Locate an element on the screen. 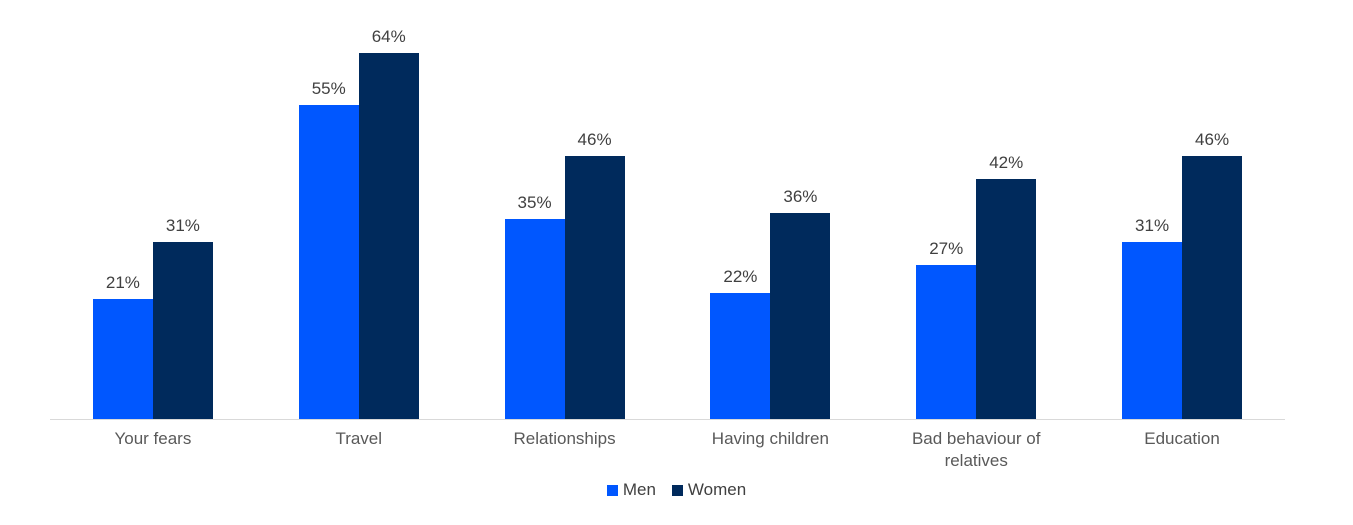 The width and height of the screenshot is (1353, 525). bar-with-label: 22% is located at coordinates (740, 343).